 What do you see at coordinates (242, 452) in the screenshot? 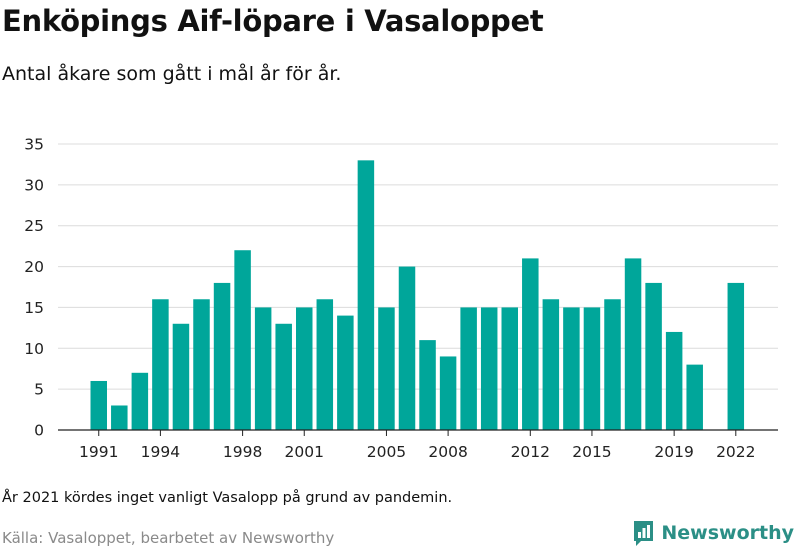
I see `x-tick-label: 1998` at bounding box center [242, 452].